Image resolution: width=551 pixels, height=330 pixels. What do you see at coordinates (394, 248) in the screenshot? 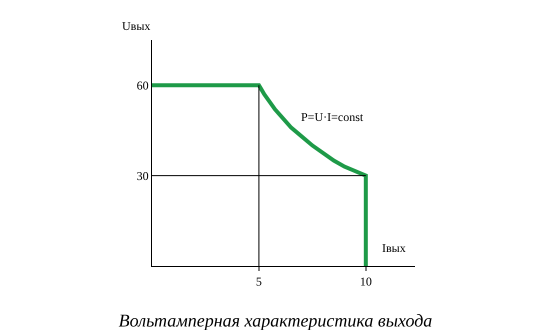
I see `x-axis-title: Iвых` at bounding box center [394, 248].